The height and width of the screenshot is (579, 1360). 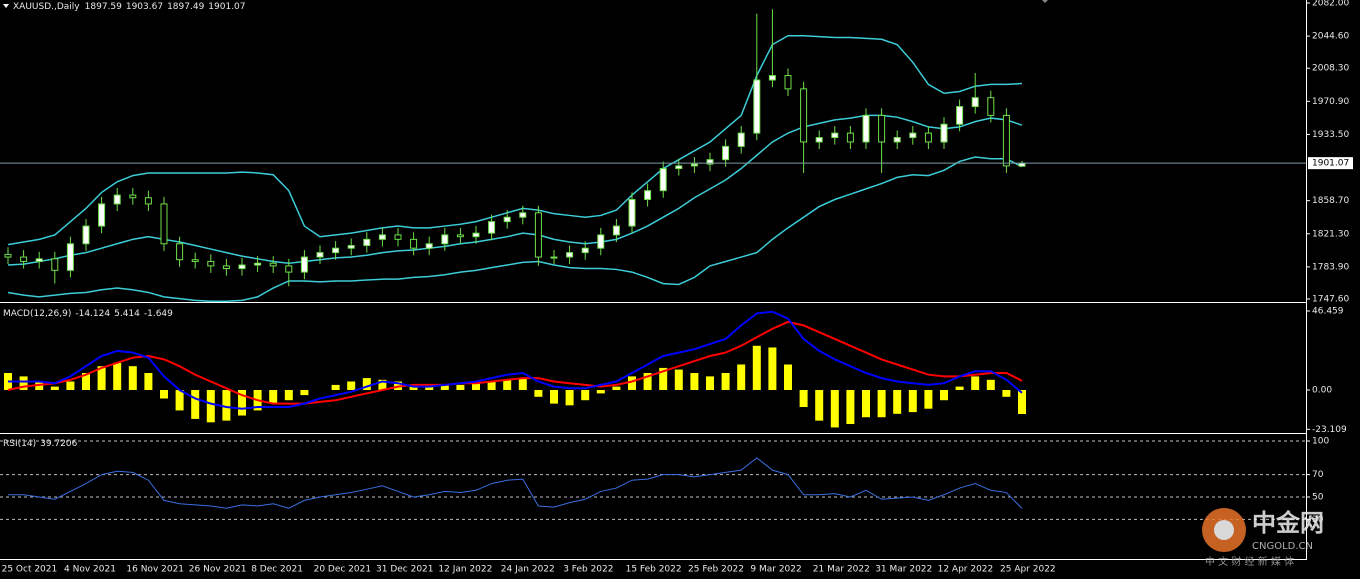 I want to click on y-tick-label: 2008.30, so click(x=1330, y=69).